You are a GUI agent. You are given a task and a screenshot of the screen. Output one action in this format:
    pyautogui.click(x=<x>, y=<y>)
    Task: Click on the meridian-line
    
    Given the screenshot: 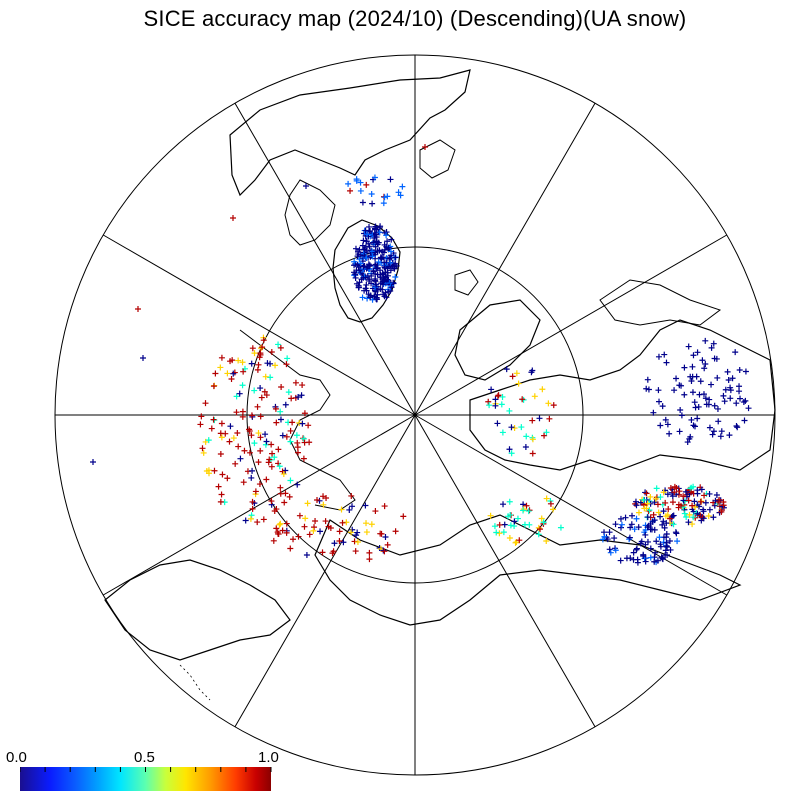 What is the action you would take?
    pyautogui.click(x=505, y=571)
    